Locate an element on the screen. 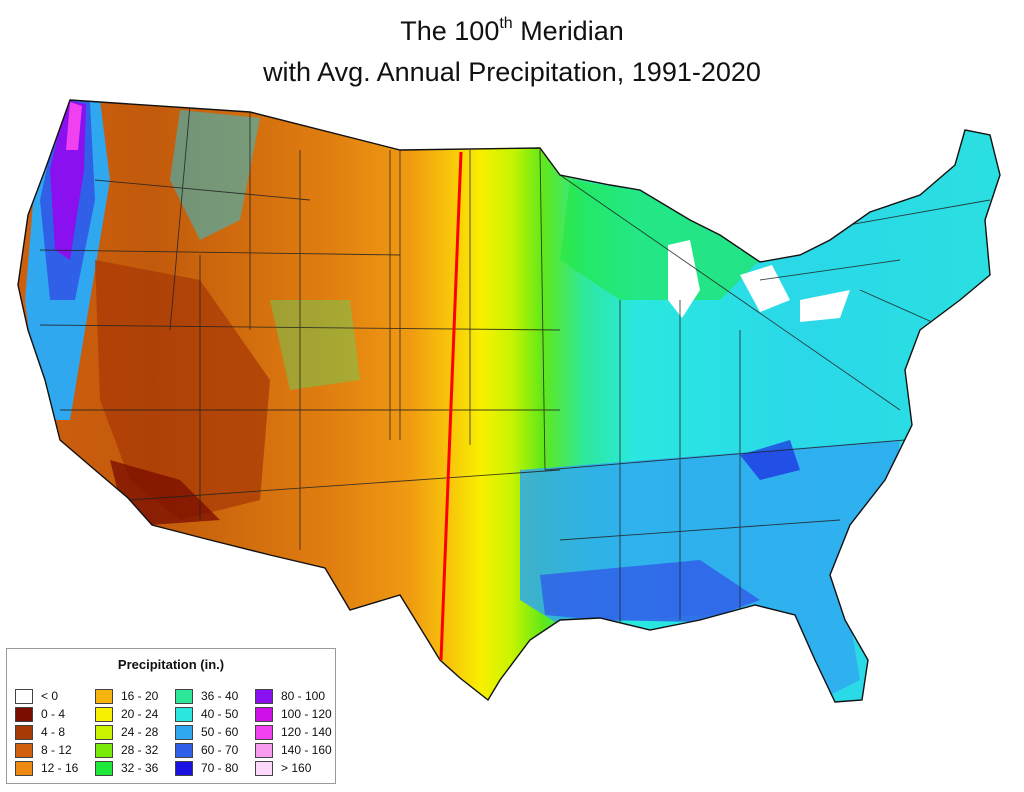 Image resolution: width=1024 pixels, height=792 pixels. legend-item: < 0 is located at coordinates (55, 696).